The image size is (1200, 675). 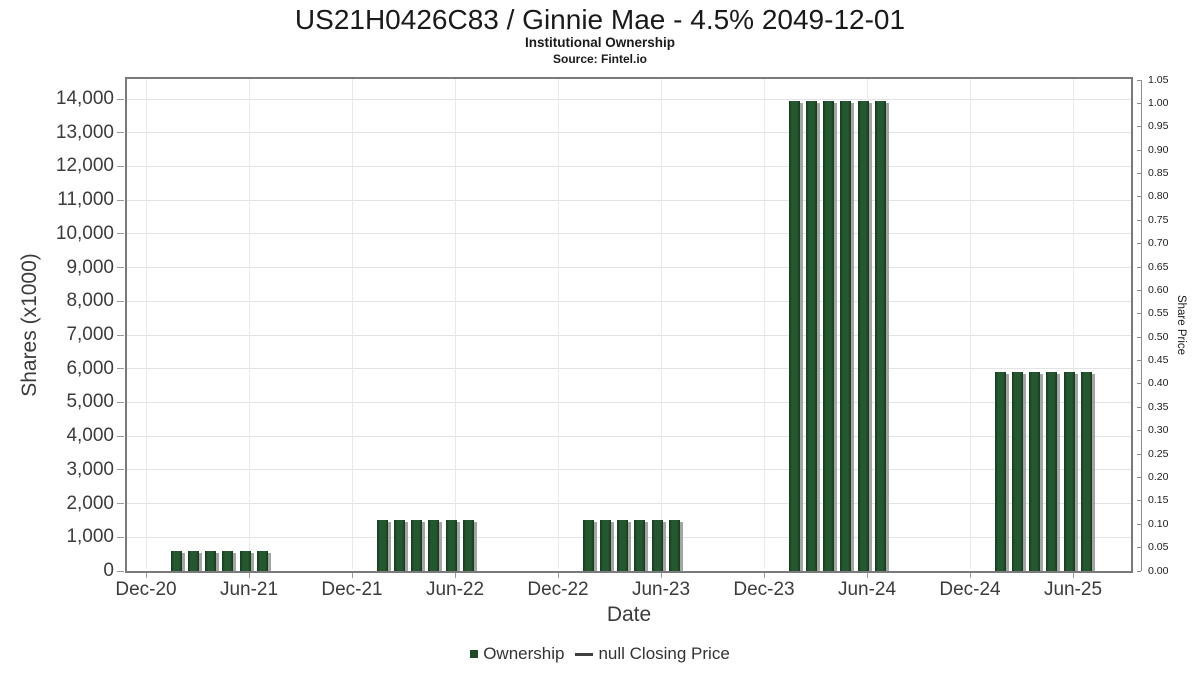 I want to click on y2-axis-tick-label: 0.95, so click(x=1158, y=126).